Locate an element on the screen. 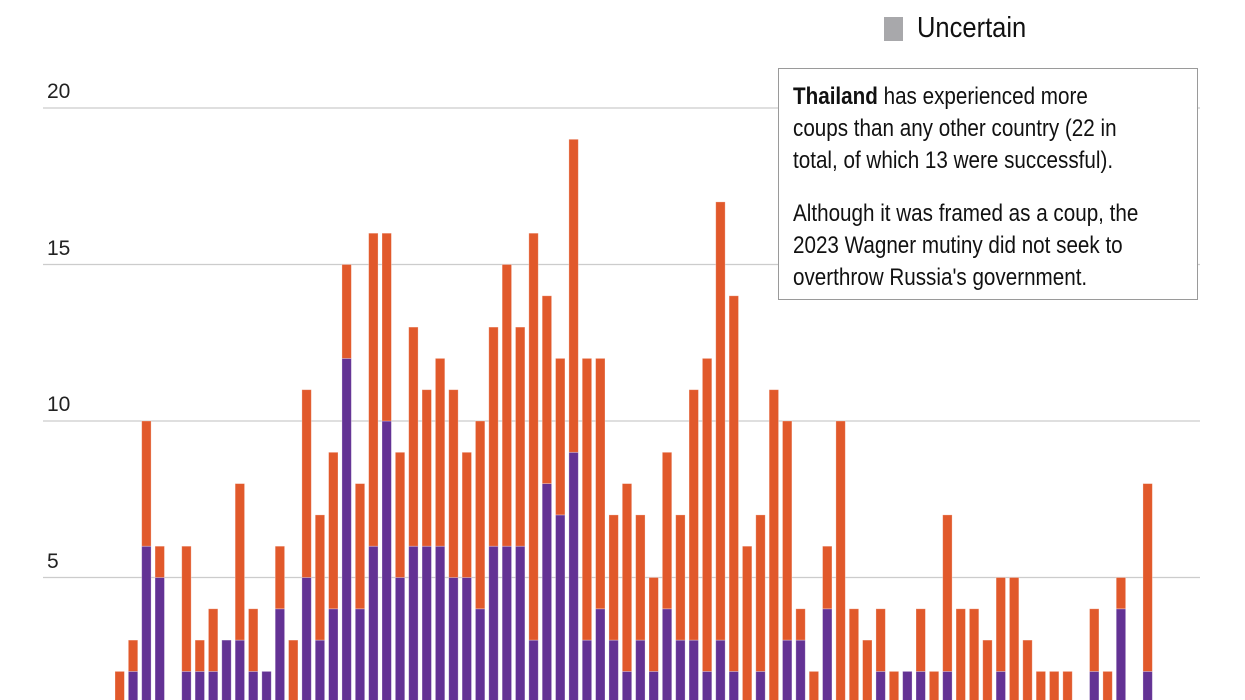 This screenshot has width=1245, height=700. legend-label-uncertain: Uncertain is located at coordinates (972, 28).